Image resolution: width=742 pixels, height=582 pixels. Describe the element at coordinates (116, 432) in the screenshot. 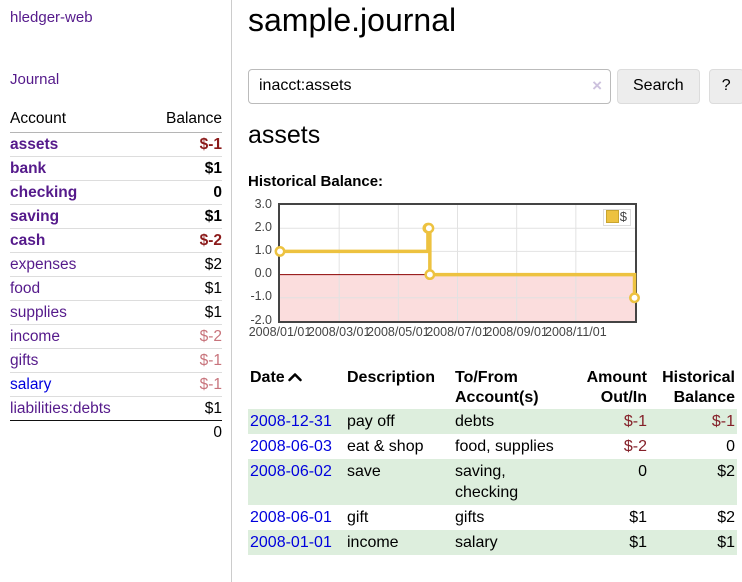

I see `accounts-total-row: 0` at that location.